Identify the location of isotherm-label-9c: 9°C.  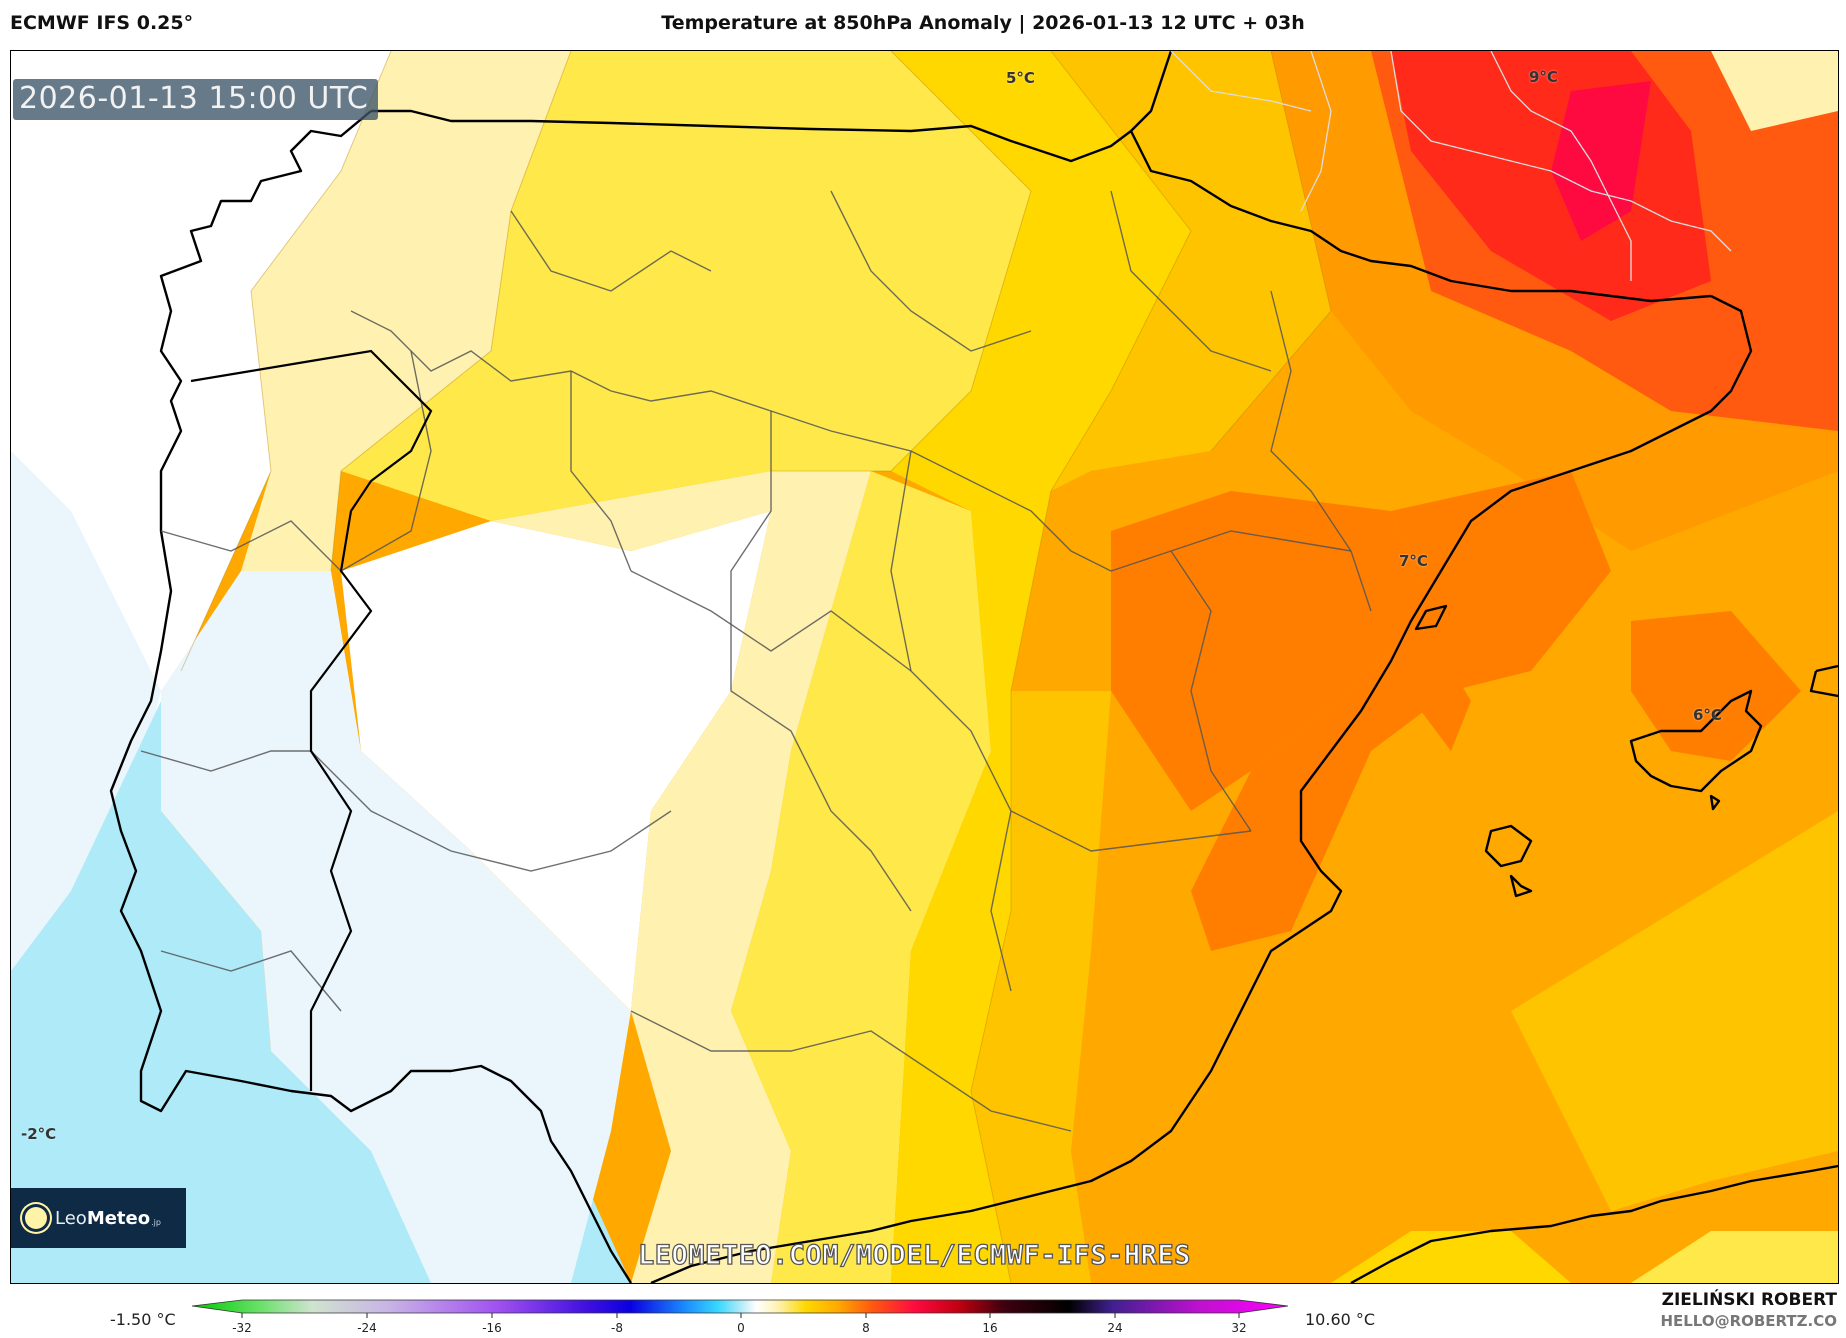
(1543, 77).